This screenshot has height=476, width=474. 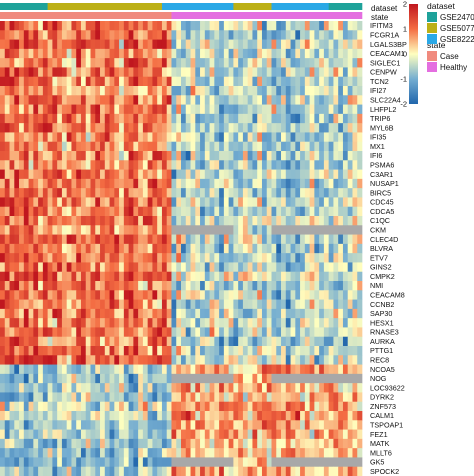 I want to click on gene-label-nmi: NMI, so click(x=376, y=285).